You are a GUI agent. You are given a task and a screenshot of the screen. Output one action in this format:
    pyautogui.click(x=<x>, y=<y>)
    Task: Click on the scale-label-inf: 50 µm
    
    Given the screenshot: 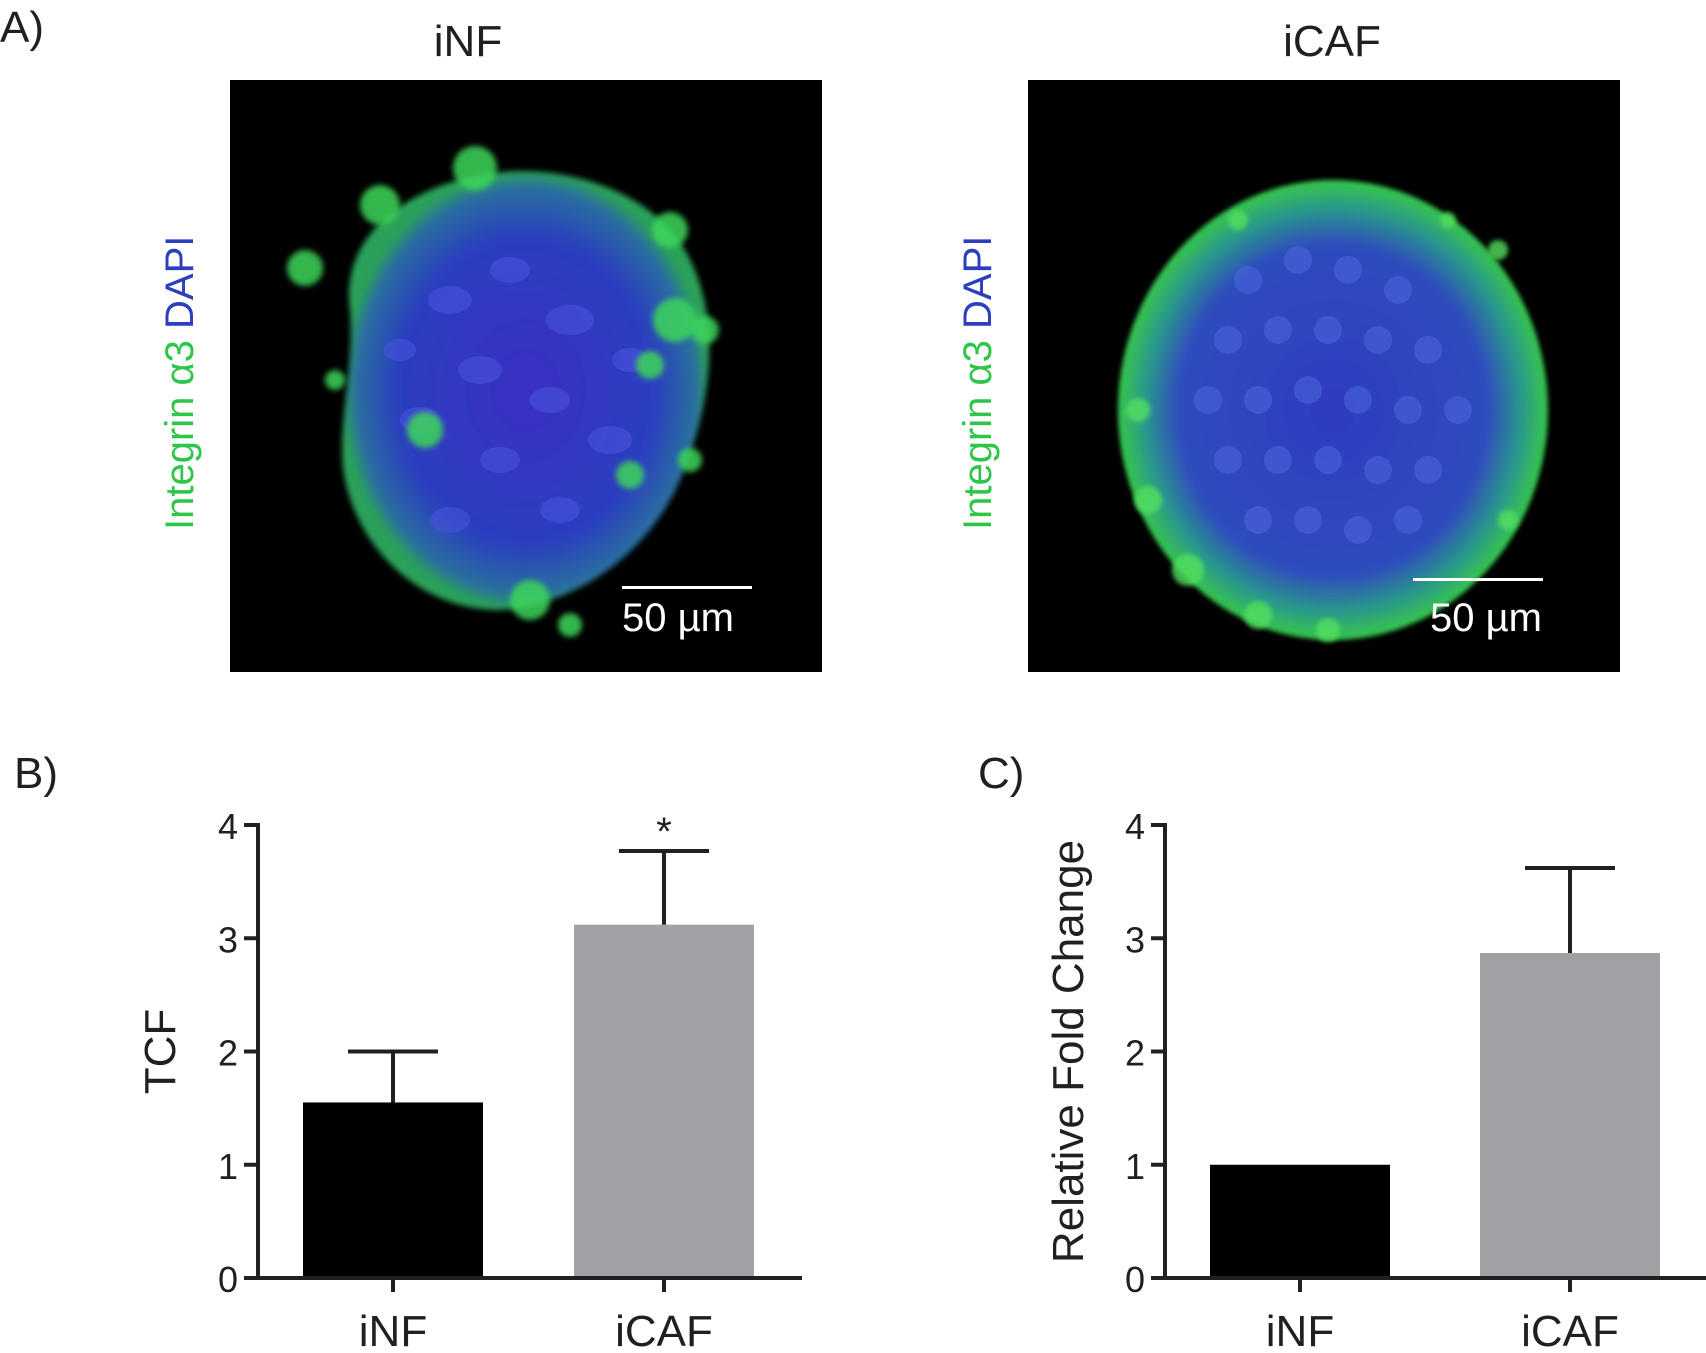 What is the action you would take?
    pyautogui.click(x=678, y=618)
    